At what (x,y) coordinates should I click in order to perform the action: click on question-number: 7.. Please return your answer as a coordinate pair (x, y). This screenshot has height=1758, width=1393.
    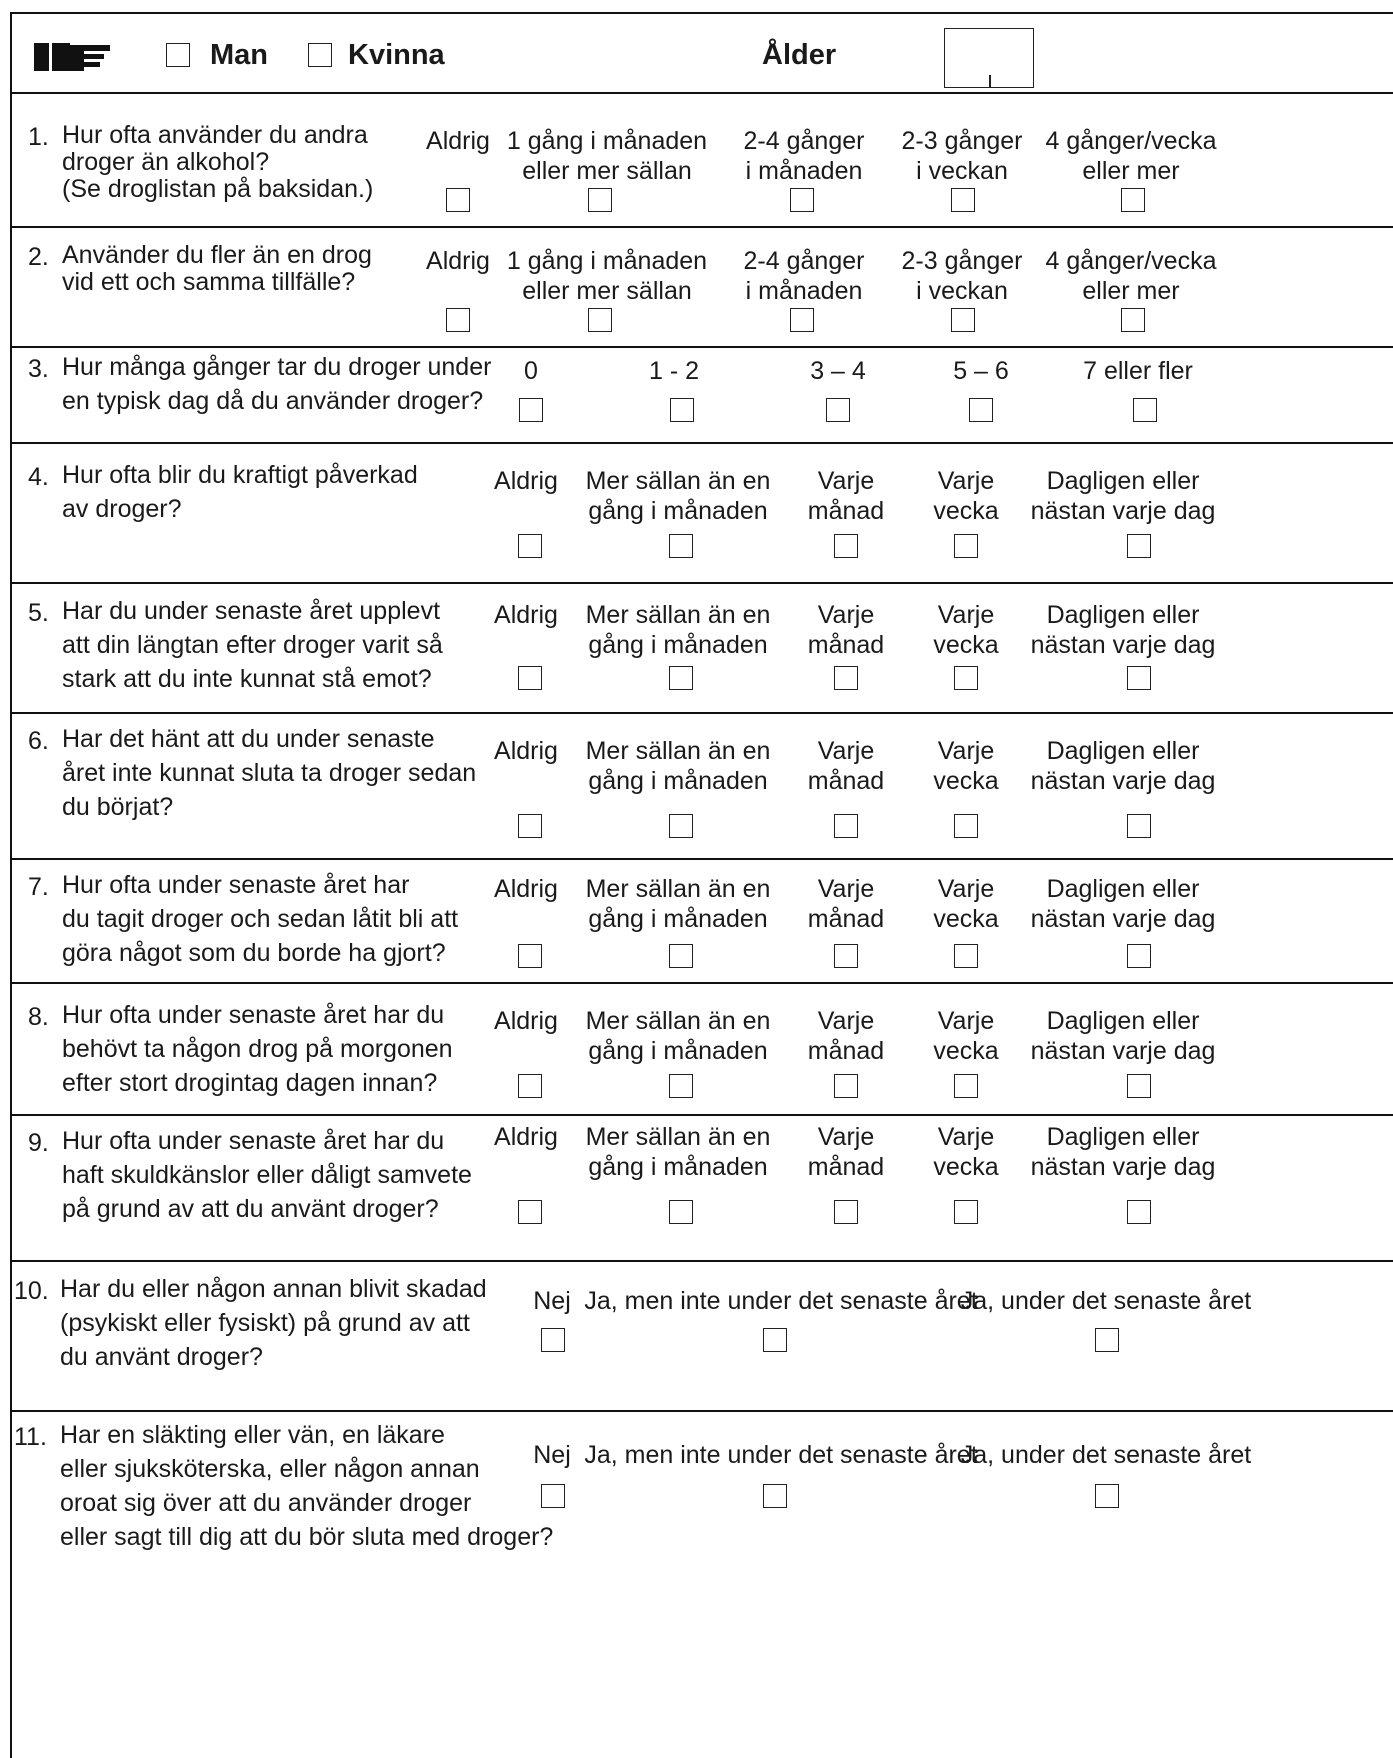
    Looking at the image, I should click on (38, 887).